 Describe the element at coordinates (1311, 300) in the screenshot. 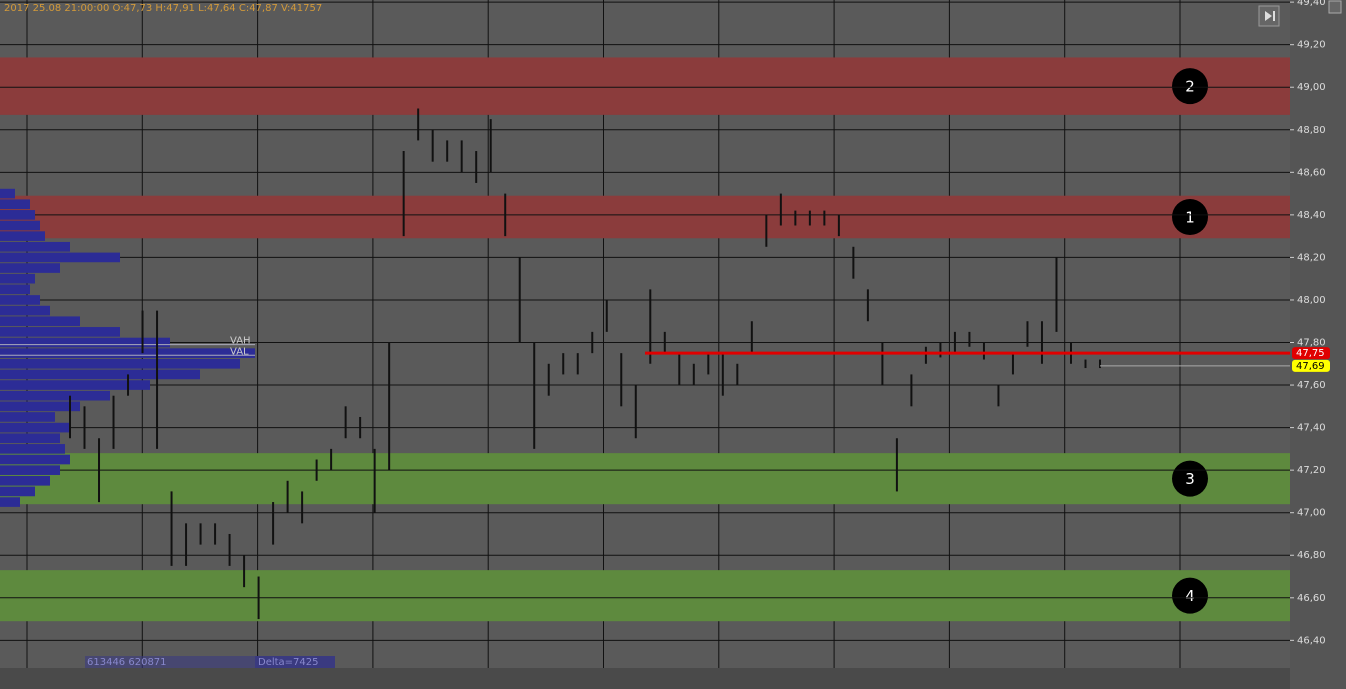

I see `y-tick-label: 48,00` at that location.